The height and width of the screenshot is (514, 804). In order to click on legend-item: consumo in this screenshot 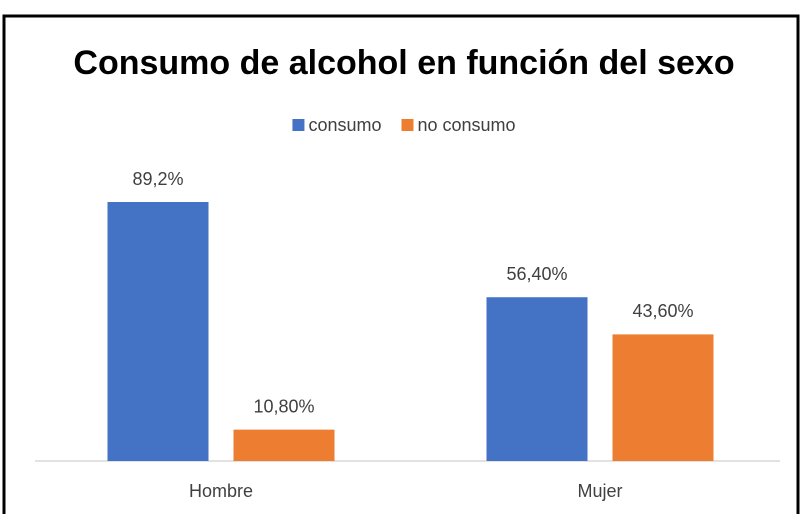, I will do `click(336, 125)`.